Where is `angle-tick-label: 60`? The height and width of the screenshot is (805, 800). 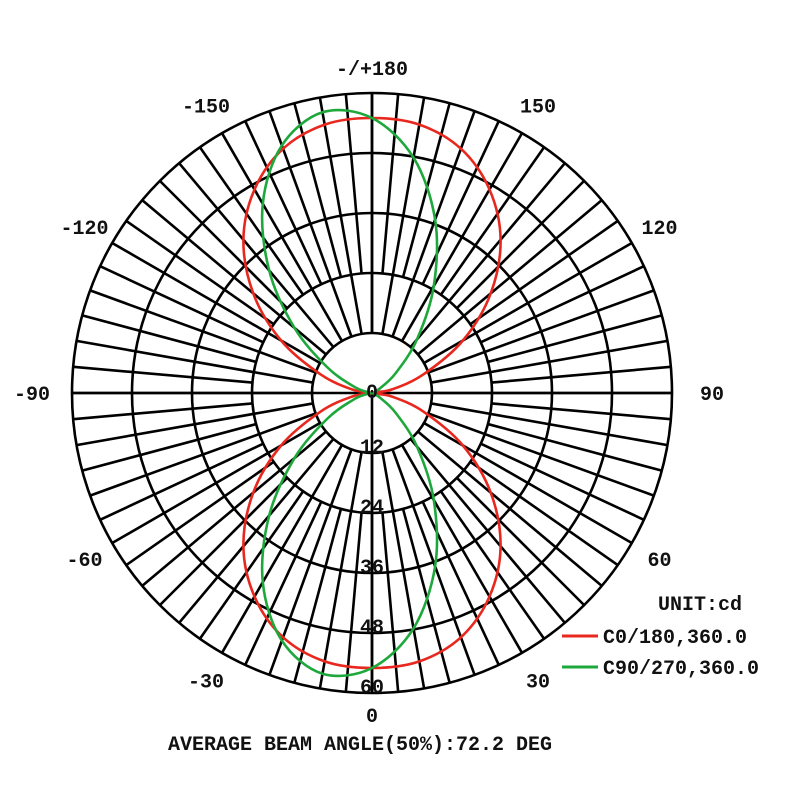
angle-tick-label: 60 is located at coordinates (660, 561).